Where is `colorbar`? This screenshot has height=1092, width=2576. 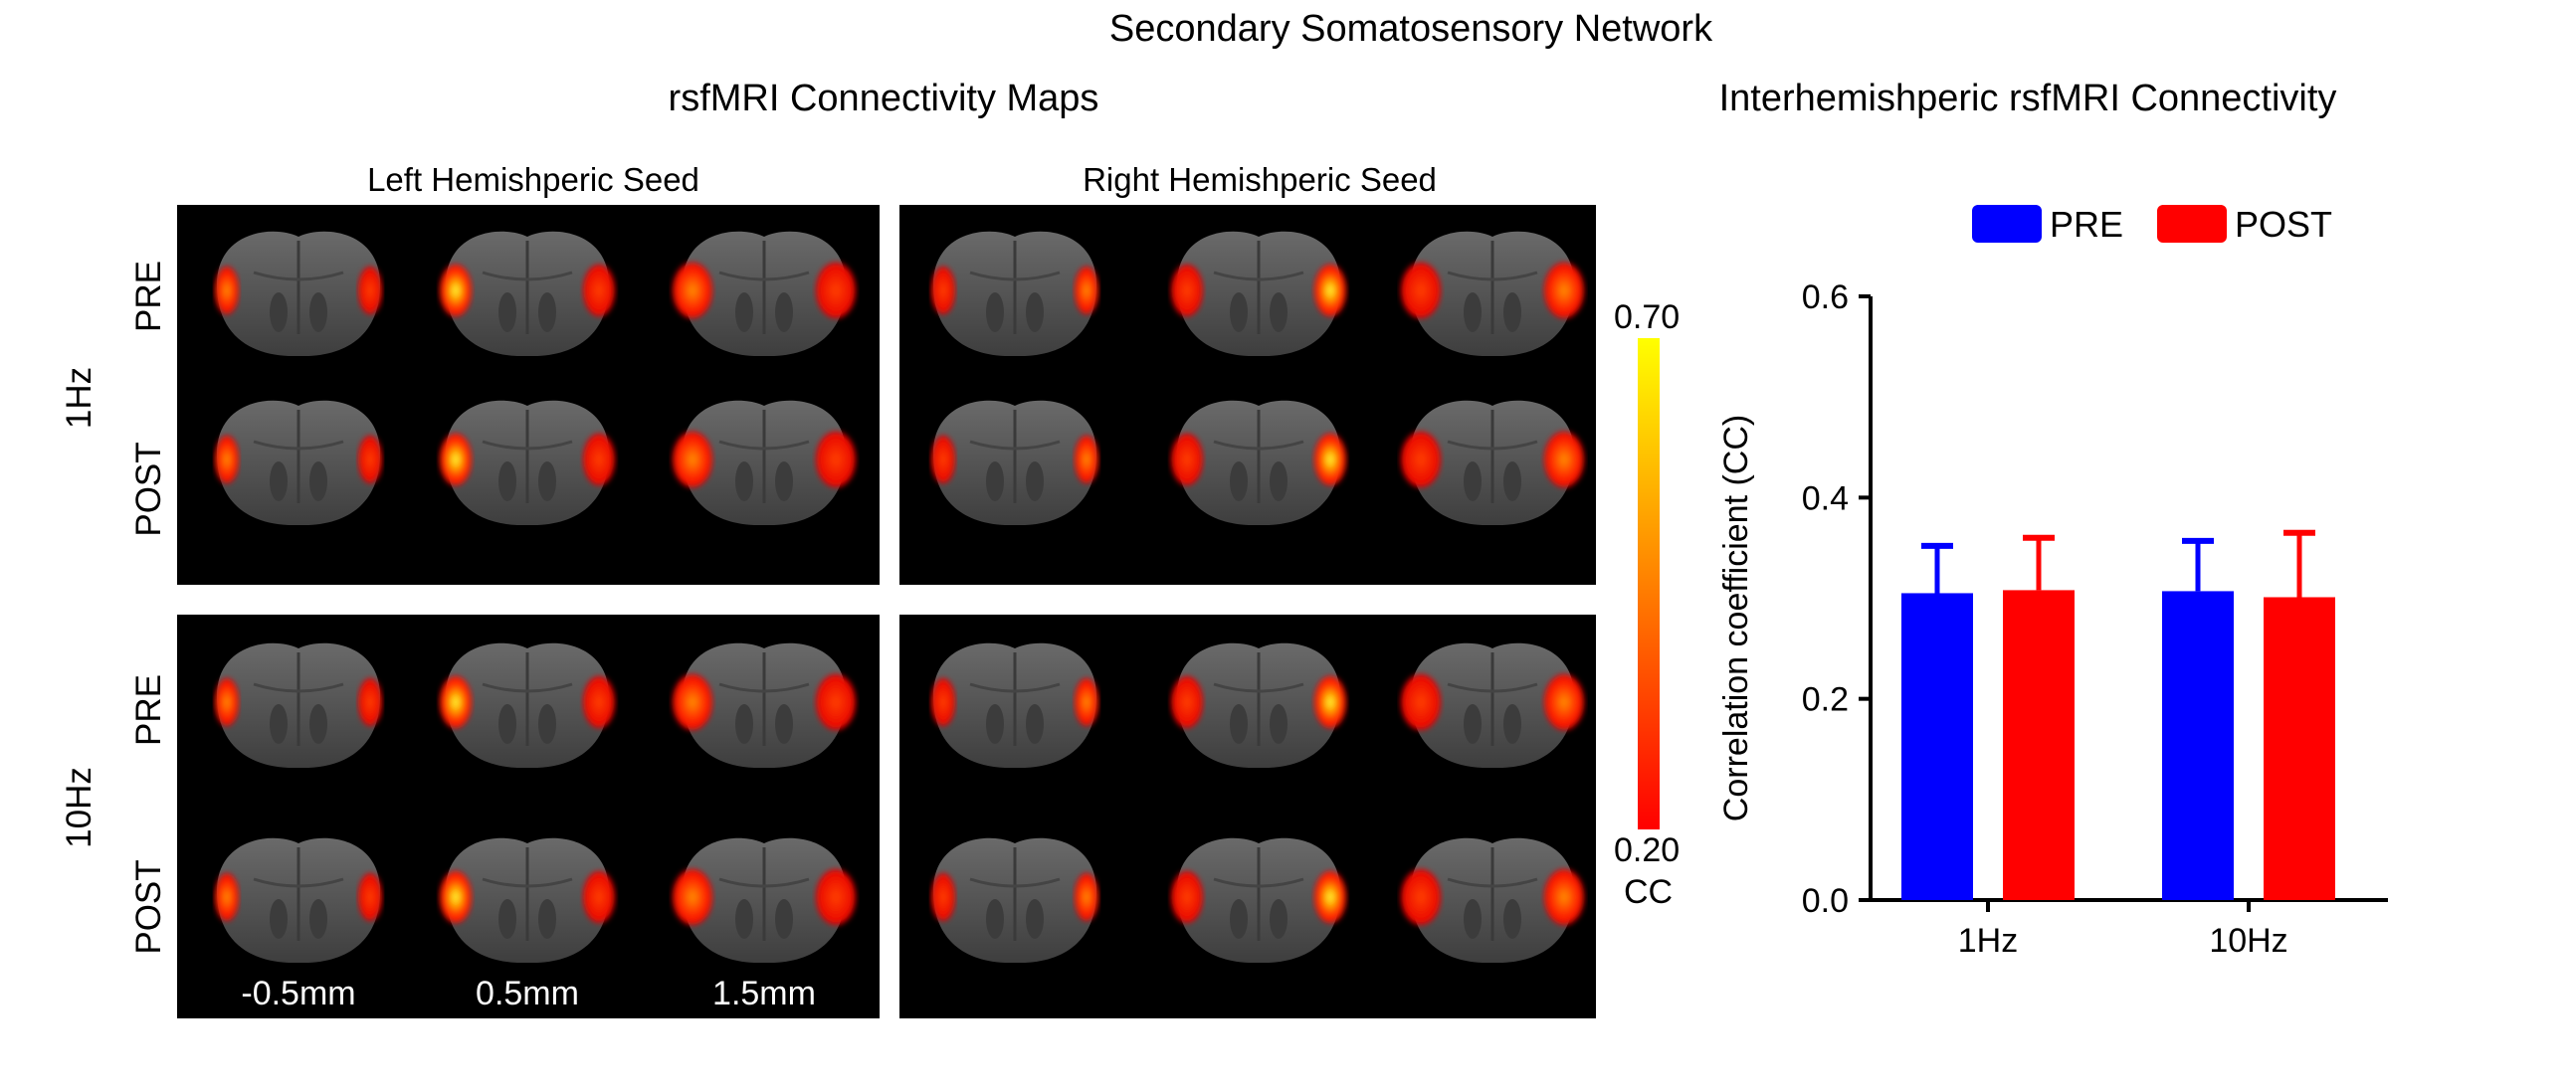
colorbar is located at coordinates (1649, 583).